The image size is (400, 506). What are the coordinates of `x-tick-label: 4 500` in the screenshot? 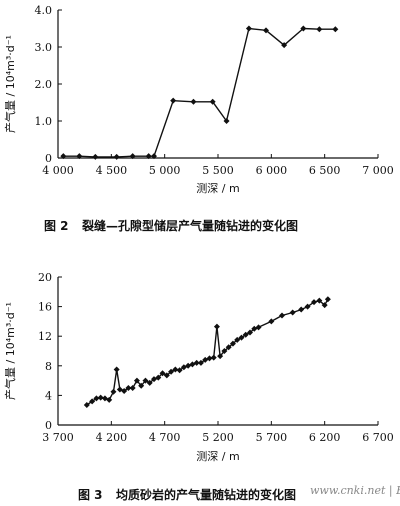 It's located at (112, 170).